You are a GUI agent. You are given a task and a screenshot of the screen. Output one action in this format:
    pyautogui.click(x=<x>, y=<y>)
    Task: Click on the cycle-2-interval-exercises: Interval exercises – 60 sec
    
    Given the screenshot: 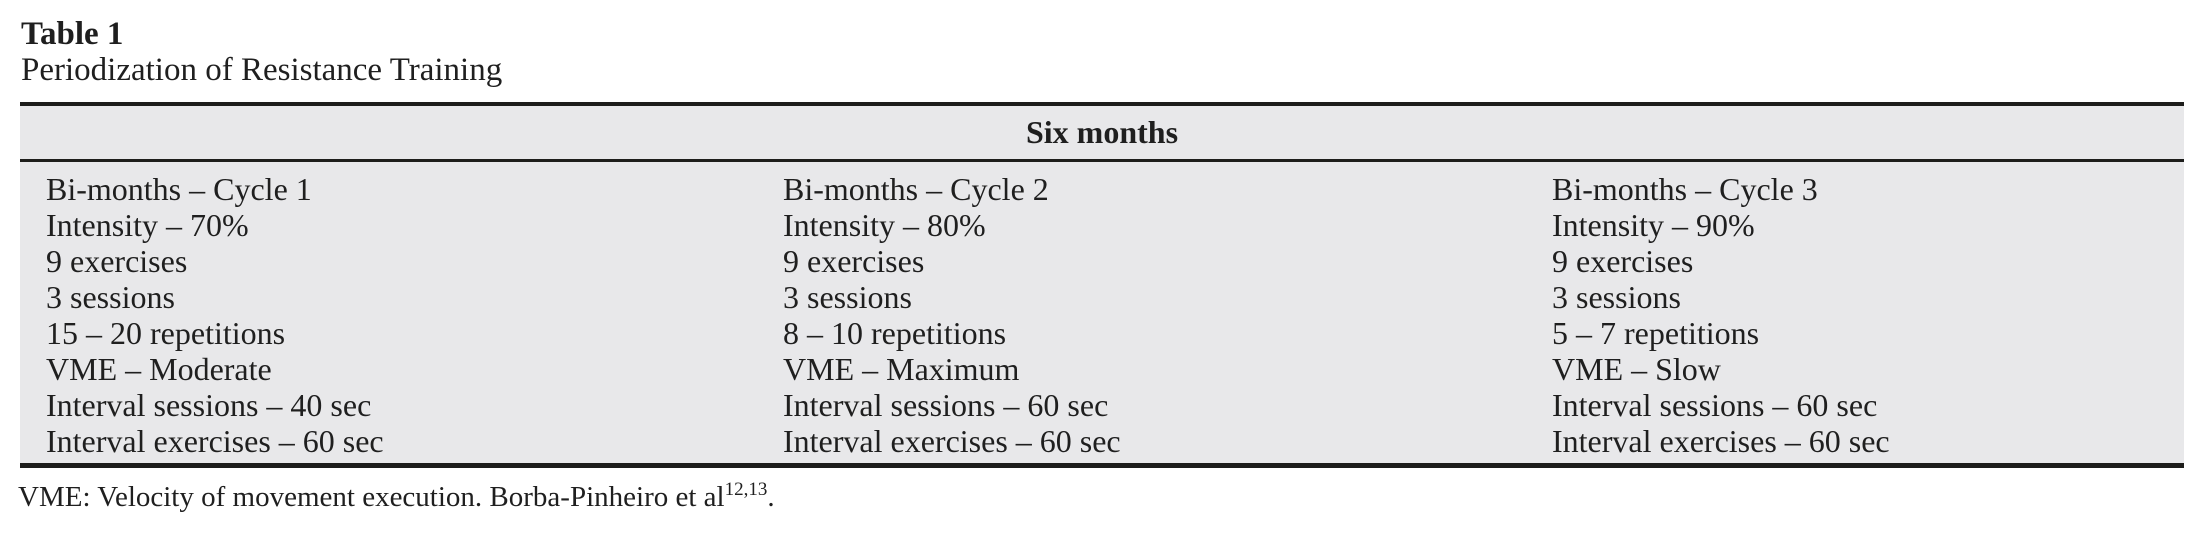 What is the action you would take?
    pyautogui.click(x=952, y=441)
    